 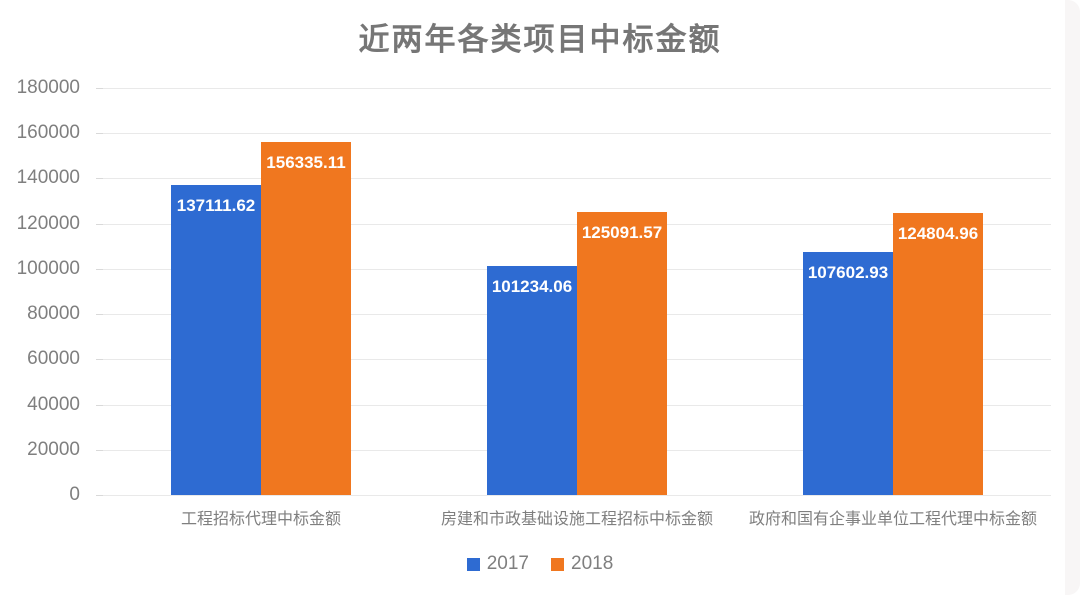 What do you see at coordinates (306, 318) in the screenshot?
I see `bar-2018-group-1: 156335.11` at bounding box center [306, 318].